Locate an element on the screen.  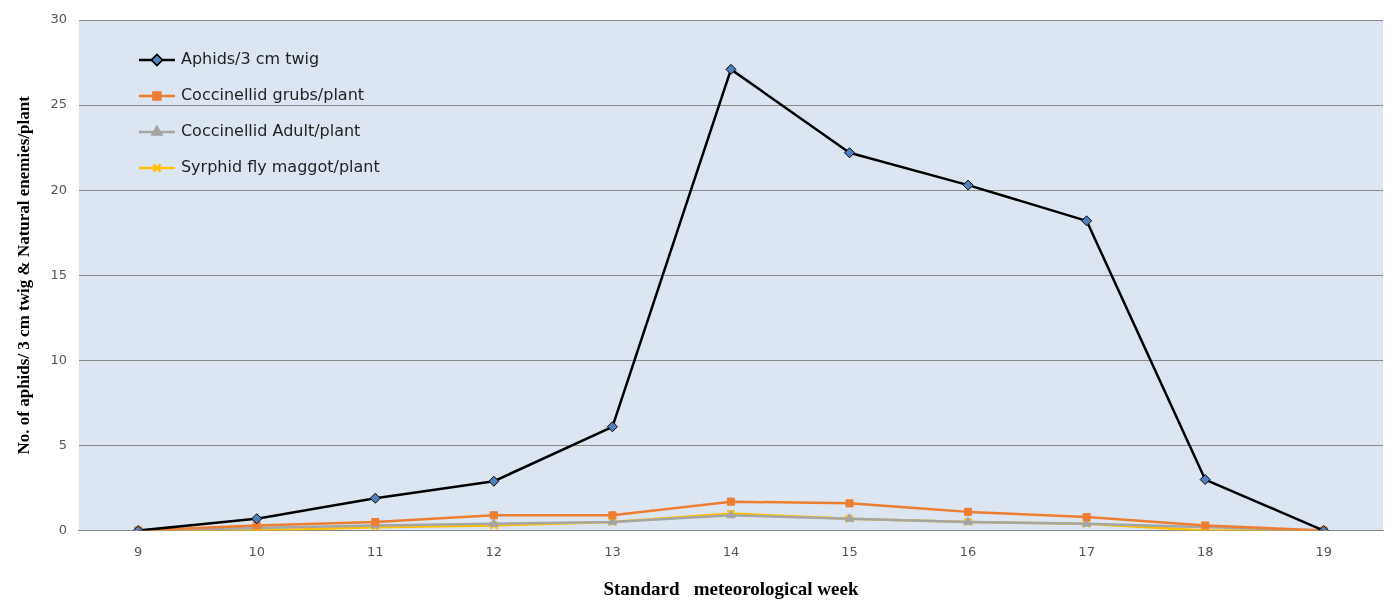
legend-label: Aphids/3 cm twig is located at coordinates (250, 59).